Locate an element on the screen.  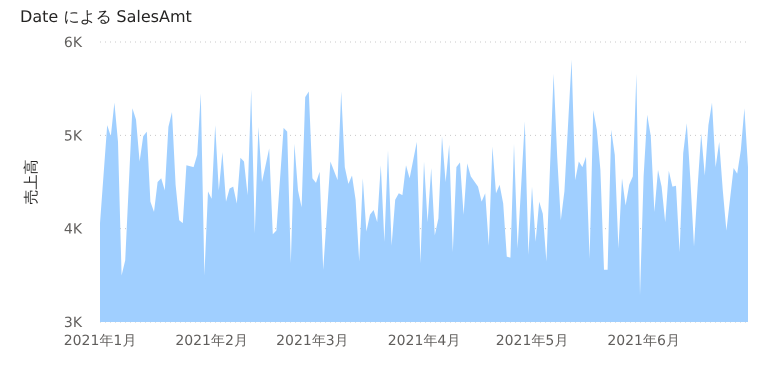
x-tick-label: 2021年4月 is located at coordinates (424, 341).